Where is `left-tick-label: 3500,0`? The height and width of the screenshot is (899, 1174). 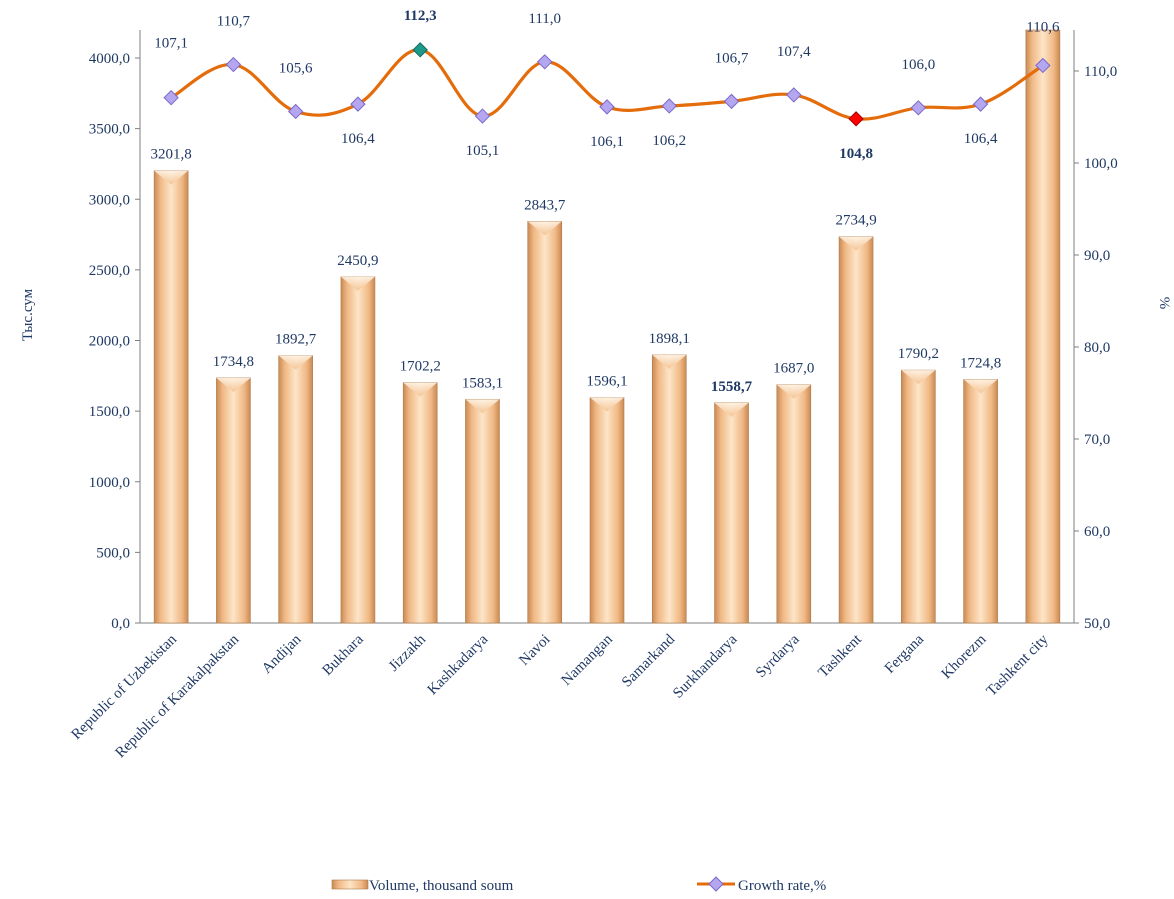 left-tick-label: 3500,0 is located at coordinates (109, 130).